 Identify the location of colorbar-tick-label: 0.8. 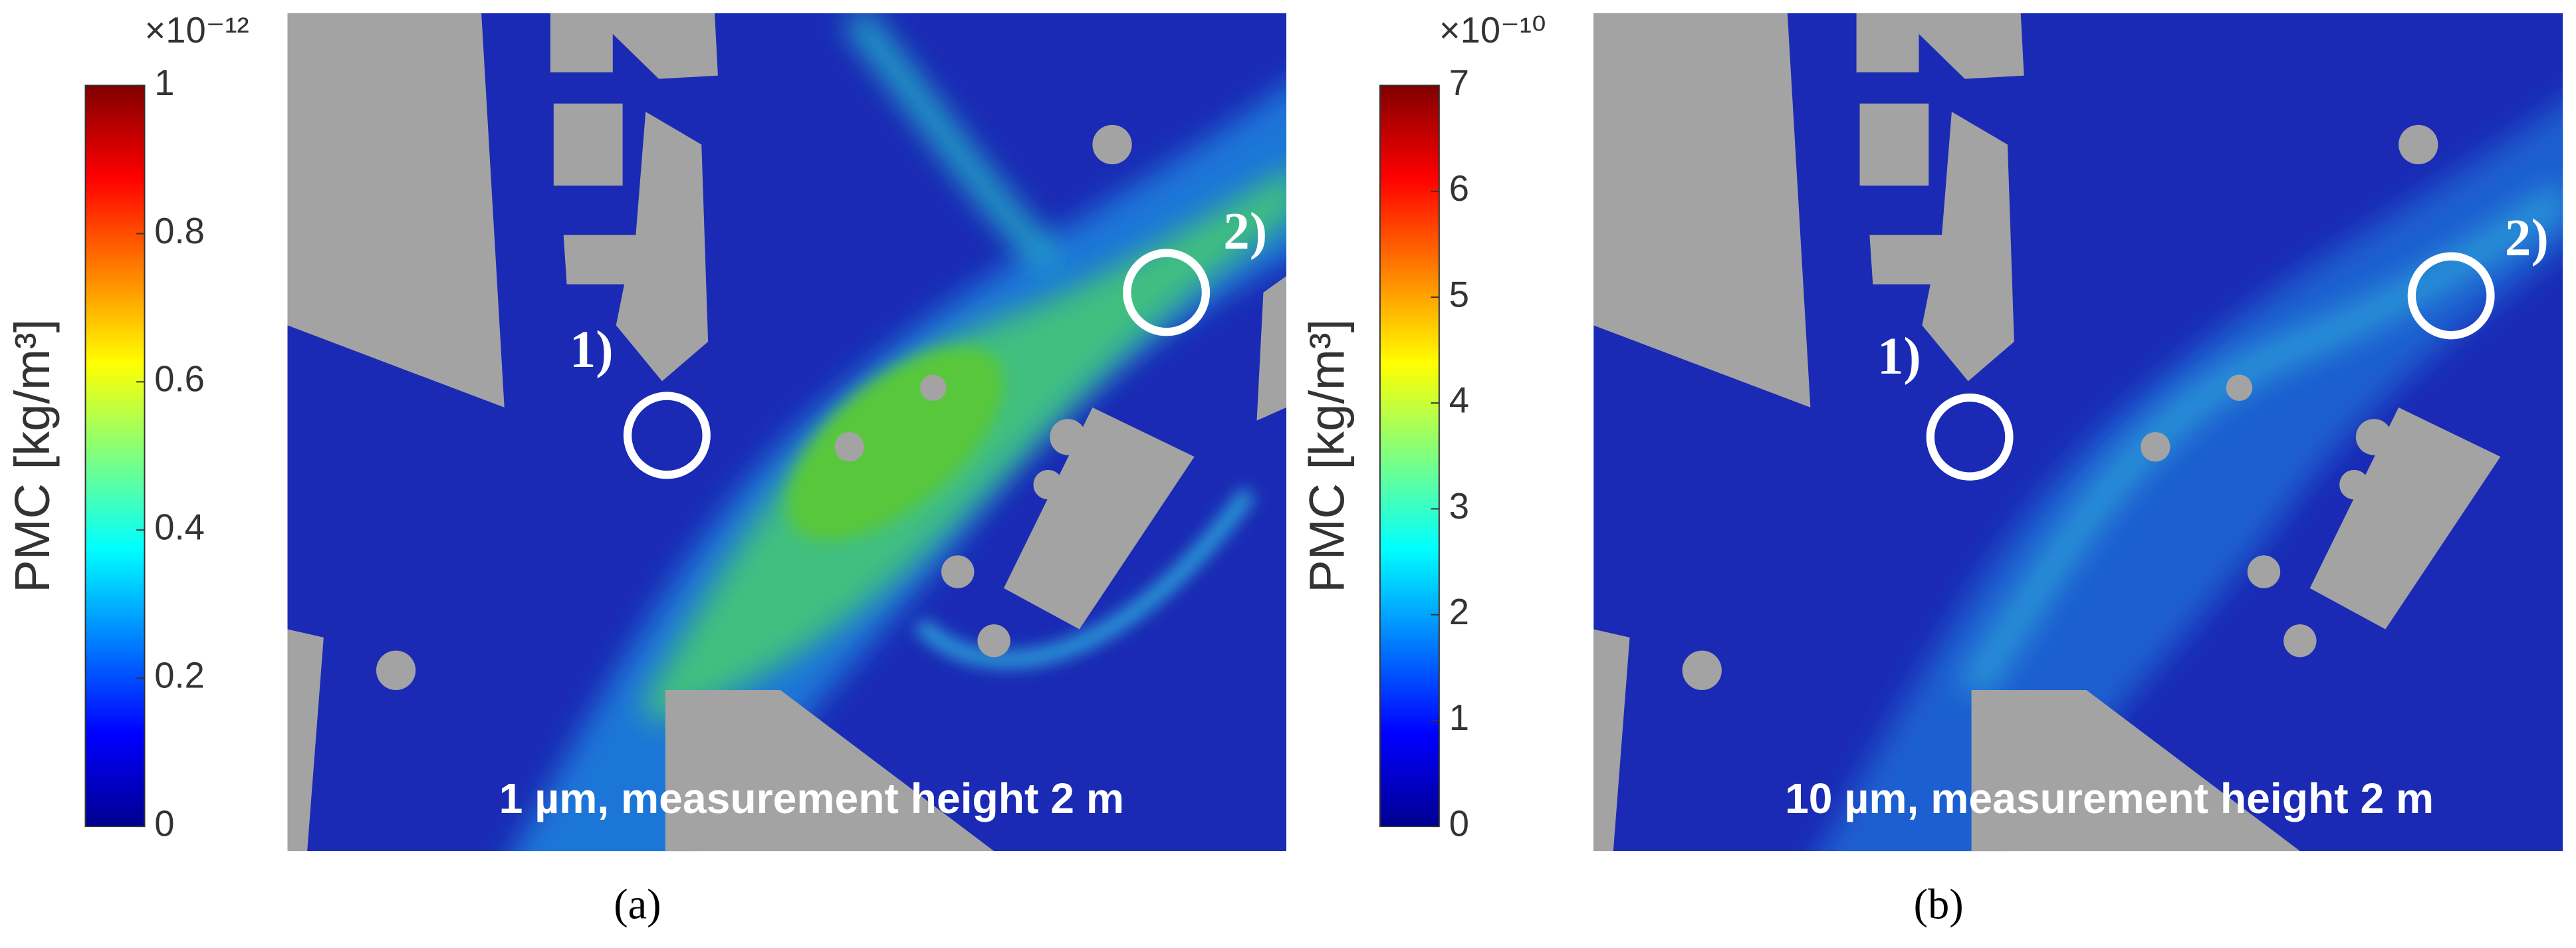
(179, 231).